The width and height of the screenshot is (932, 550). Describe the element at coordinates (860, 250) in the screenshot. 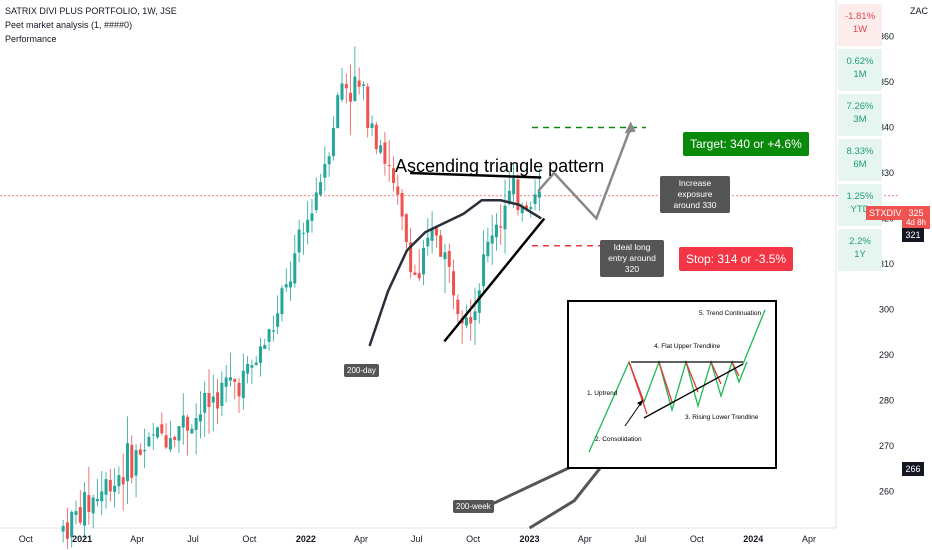

I see `perf-cell-1y: 2.2% 1Y` at that location.